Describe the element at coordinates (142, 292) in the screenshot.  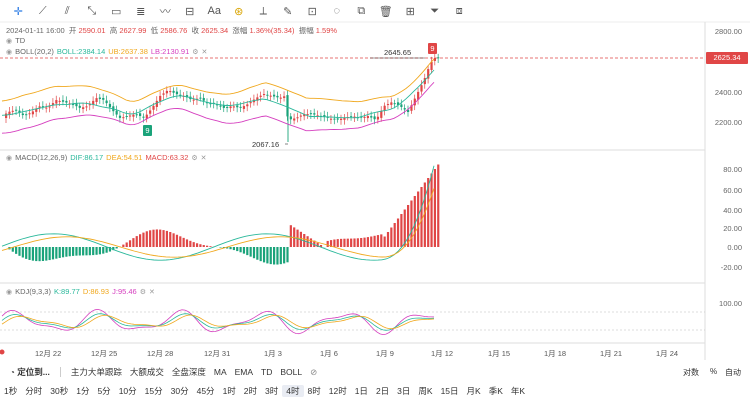
I see `kdj-settings-icon: ⚙` at that location.